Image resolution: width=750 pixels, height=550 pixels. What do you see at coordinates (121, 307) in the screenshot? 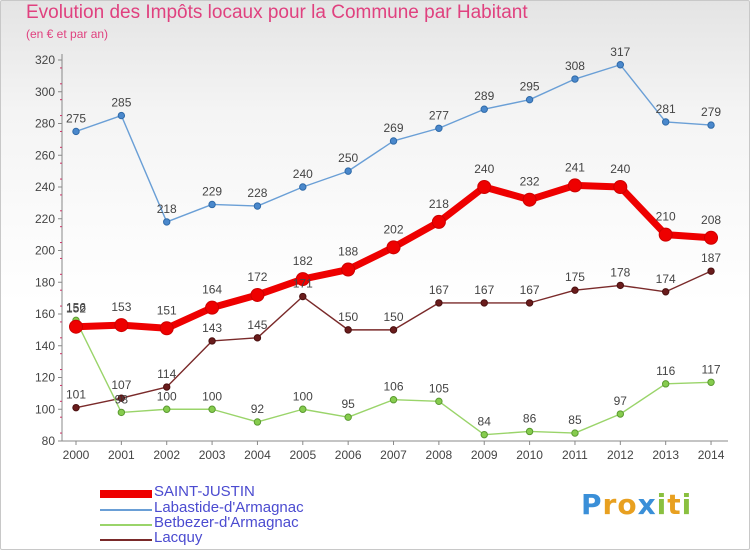
I see `data-label: 153` at bounding box center [121, 307].